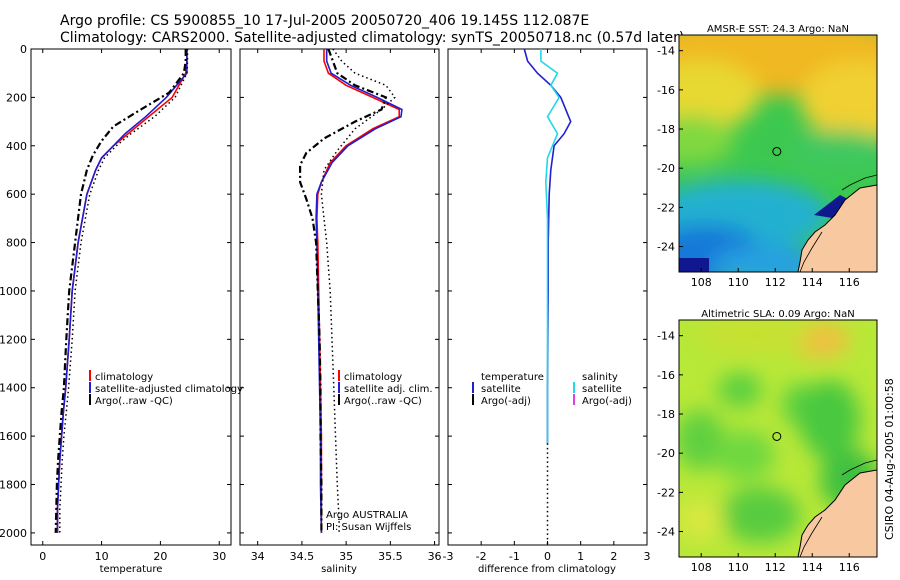 The width and height of the screenshot is (900, 580). I want to click on y-tick-label: 1000, so click(13, 291).